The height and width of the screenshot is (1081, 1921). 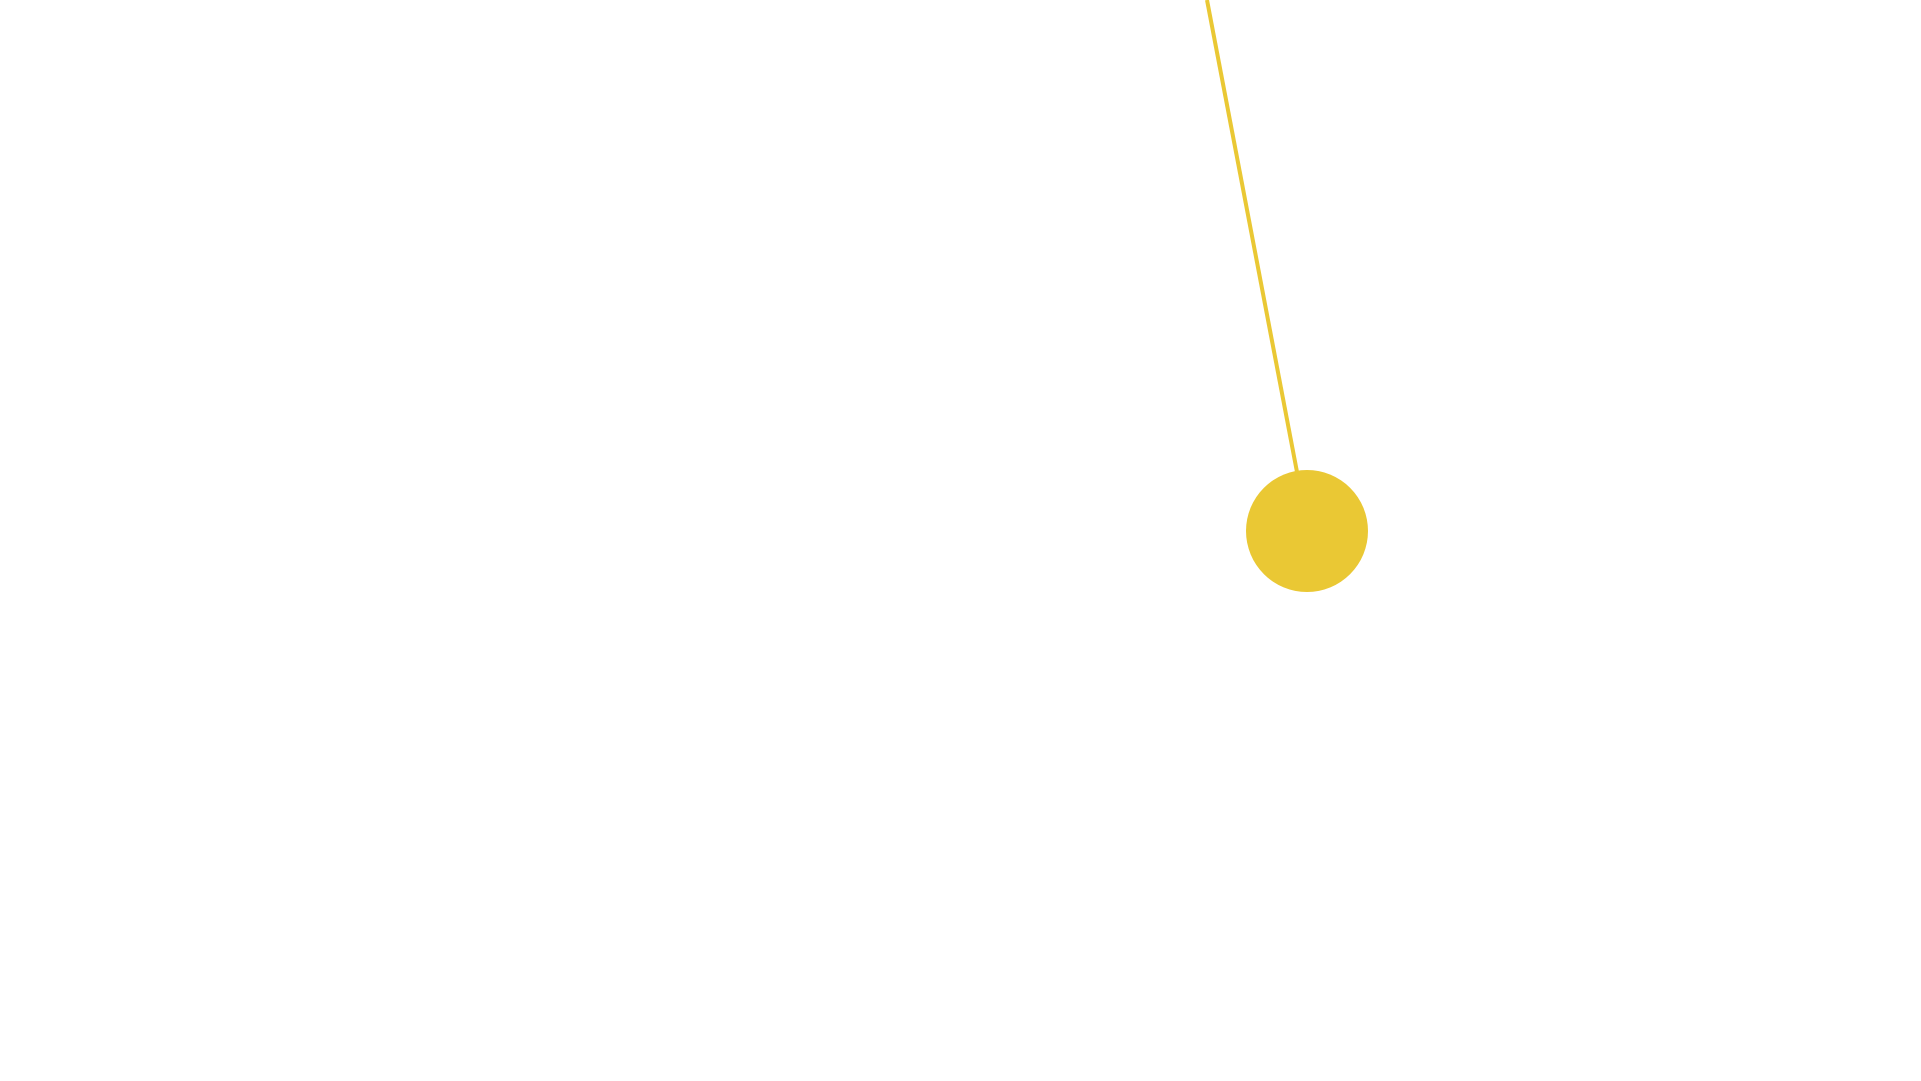 What do you see at coordinates (1252, 236) in the screenshot?
I see `pendulum-string` at bounding box center [1252, 236].